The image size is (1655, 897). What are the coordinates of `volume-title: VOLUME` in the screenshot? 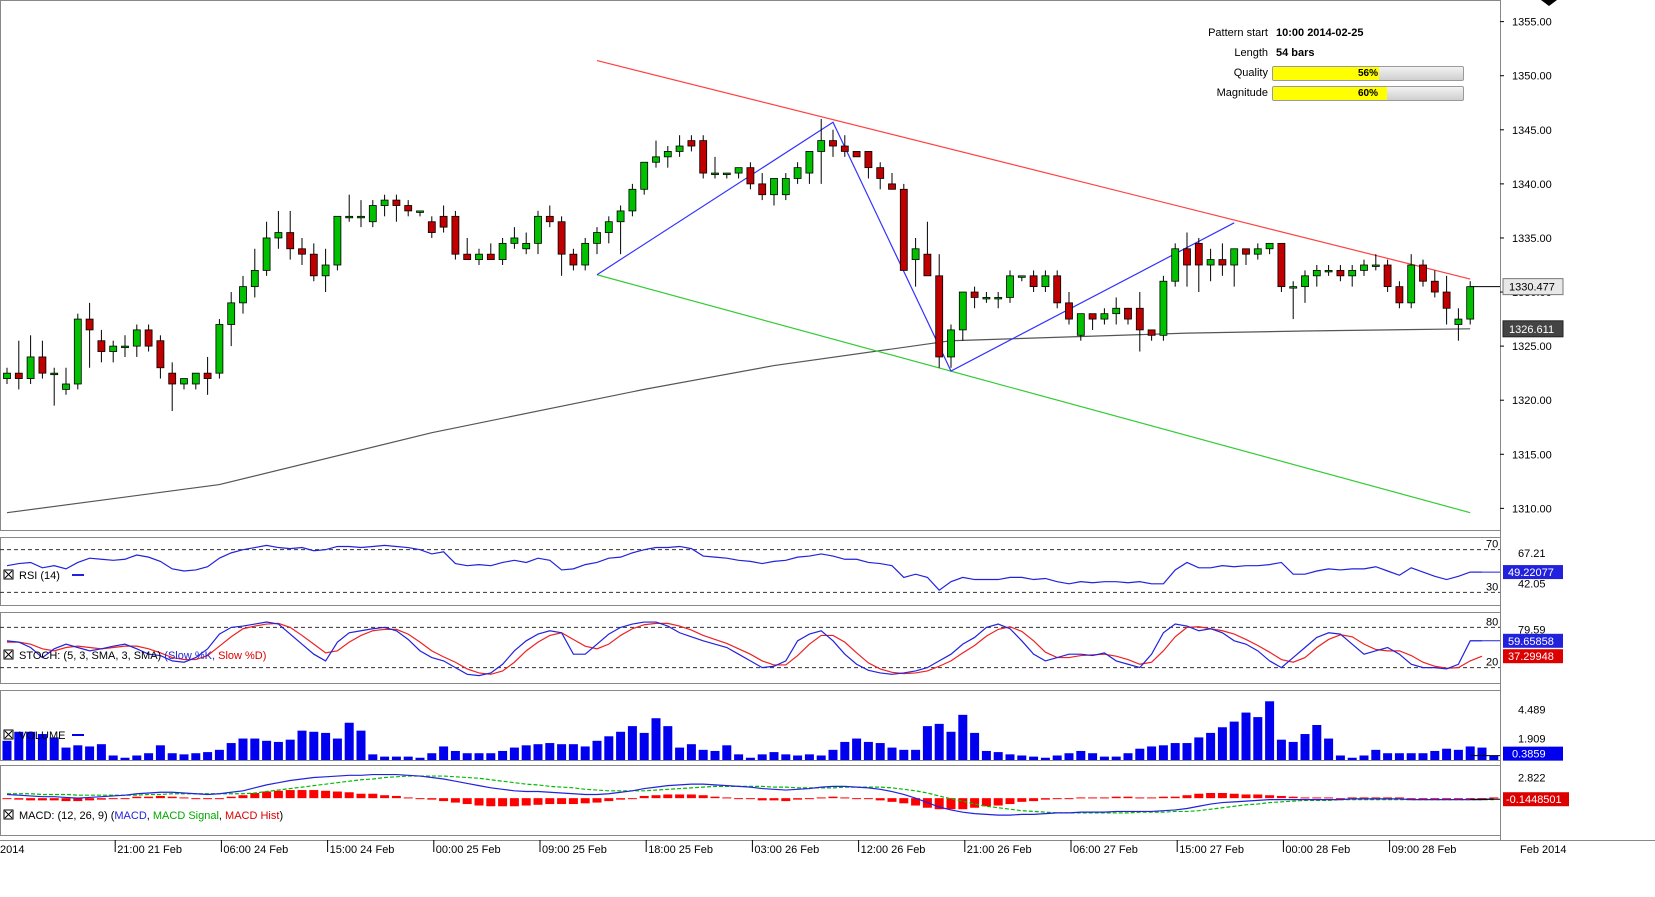 It's located at (43, 735).